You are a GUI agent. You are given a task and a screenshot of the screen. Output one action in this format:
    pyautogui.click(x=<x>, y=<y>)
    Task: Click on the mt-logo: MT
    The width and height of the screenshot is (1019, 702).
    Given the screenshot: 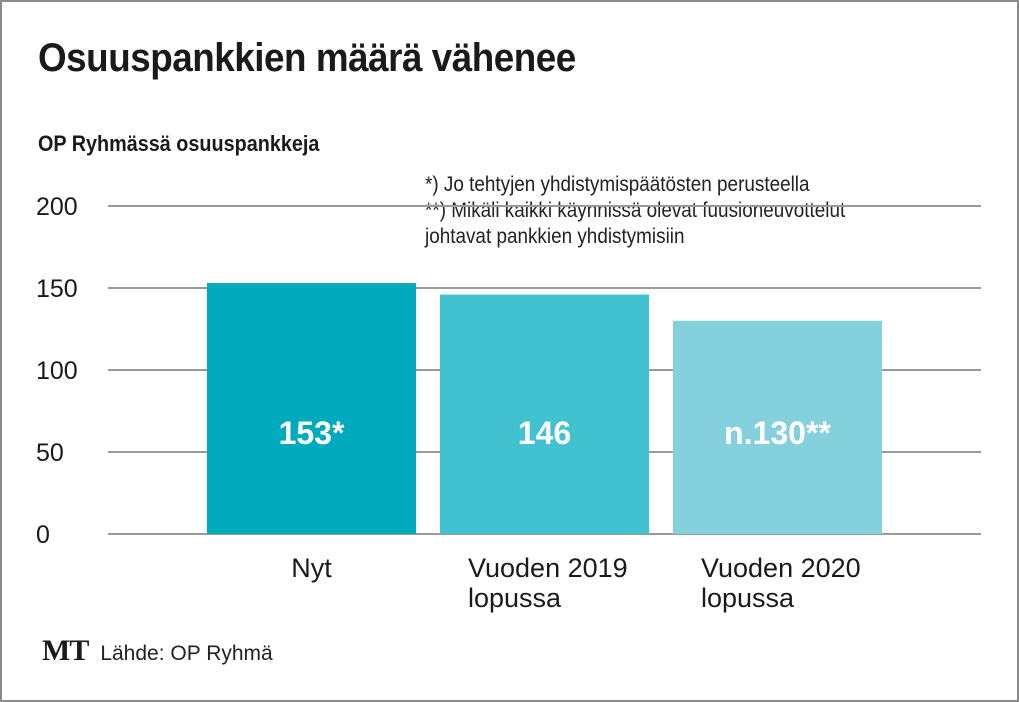 What is the action you would take?
    pyautogui.click(x=65, y=650)
    